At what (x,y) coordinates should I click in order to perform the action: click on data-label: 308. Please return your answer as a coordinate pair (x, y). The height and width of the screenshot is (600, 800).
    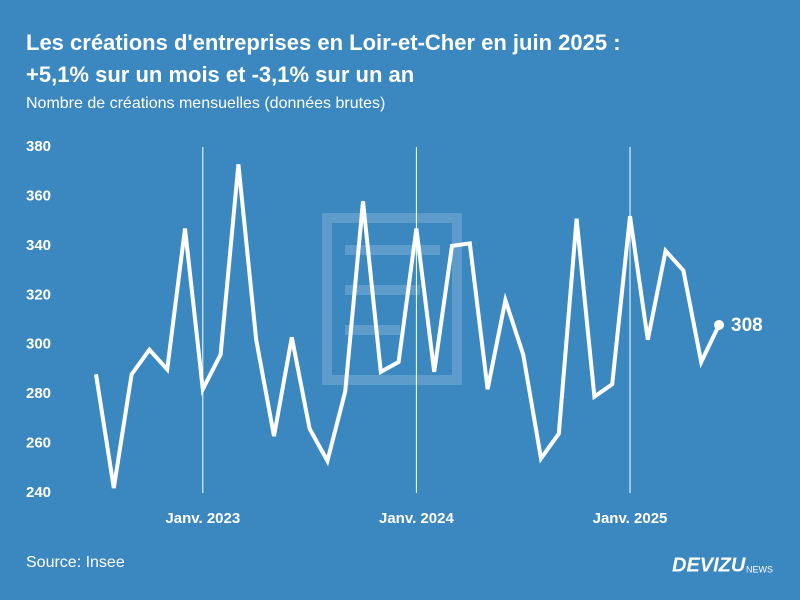
    Looking at the image, I should click on (747, 325).